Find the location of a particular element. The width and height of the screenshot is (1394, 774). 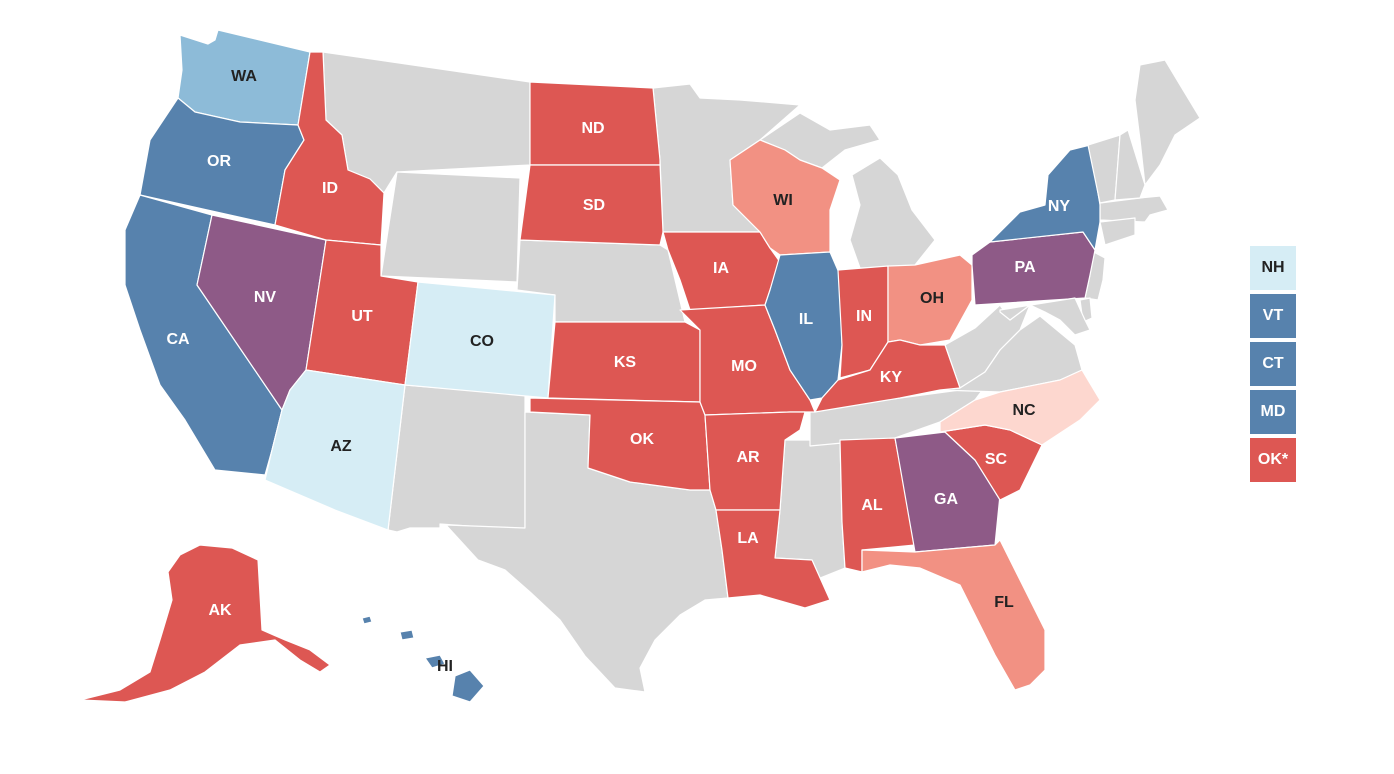

state-AZ is located at coordinates (335, 450).